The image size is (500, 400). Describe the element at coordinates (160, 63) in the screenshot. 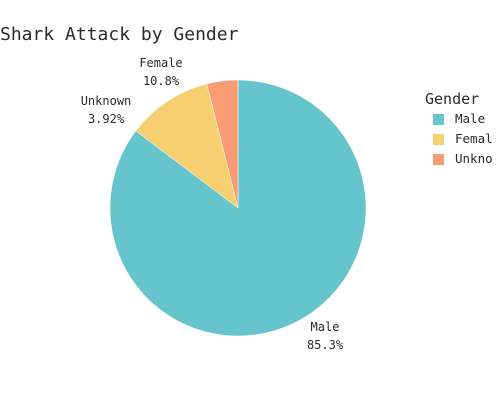

I see `slice-label-female: Female` at that location.